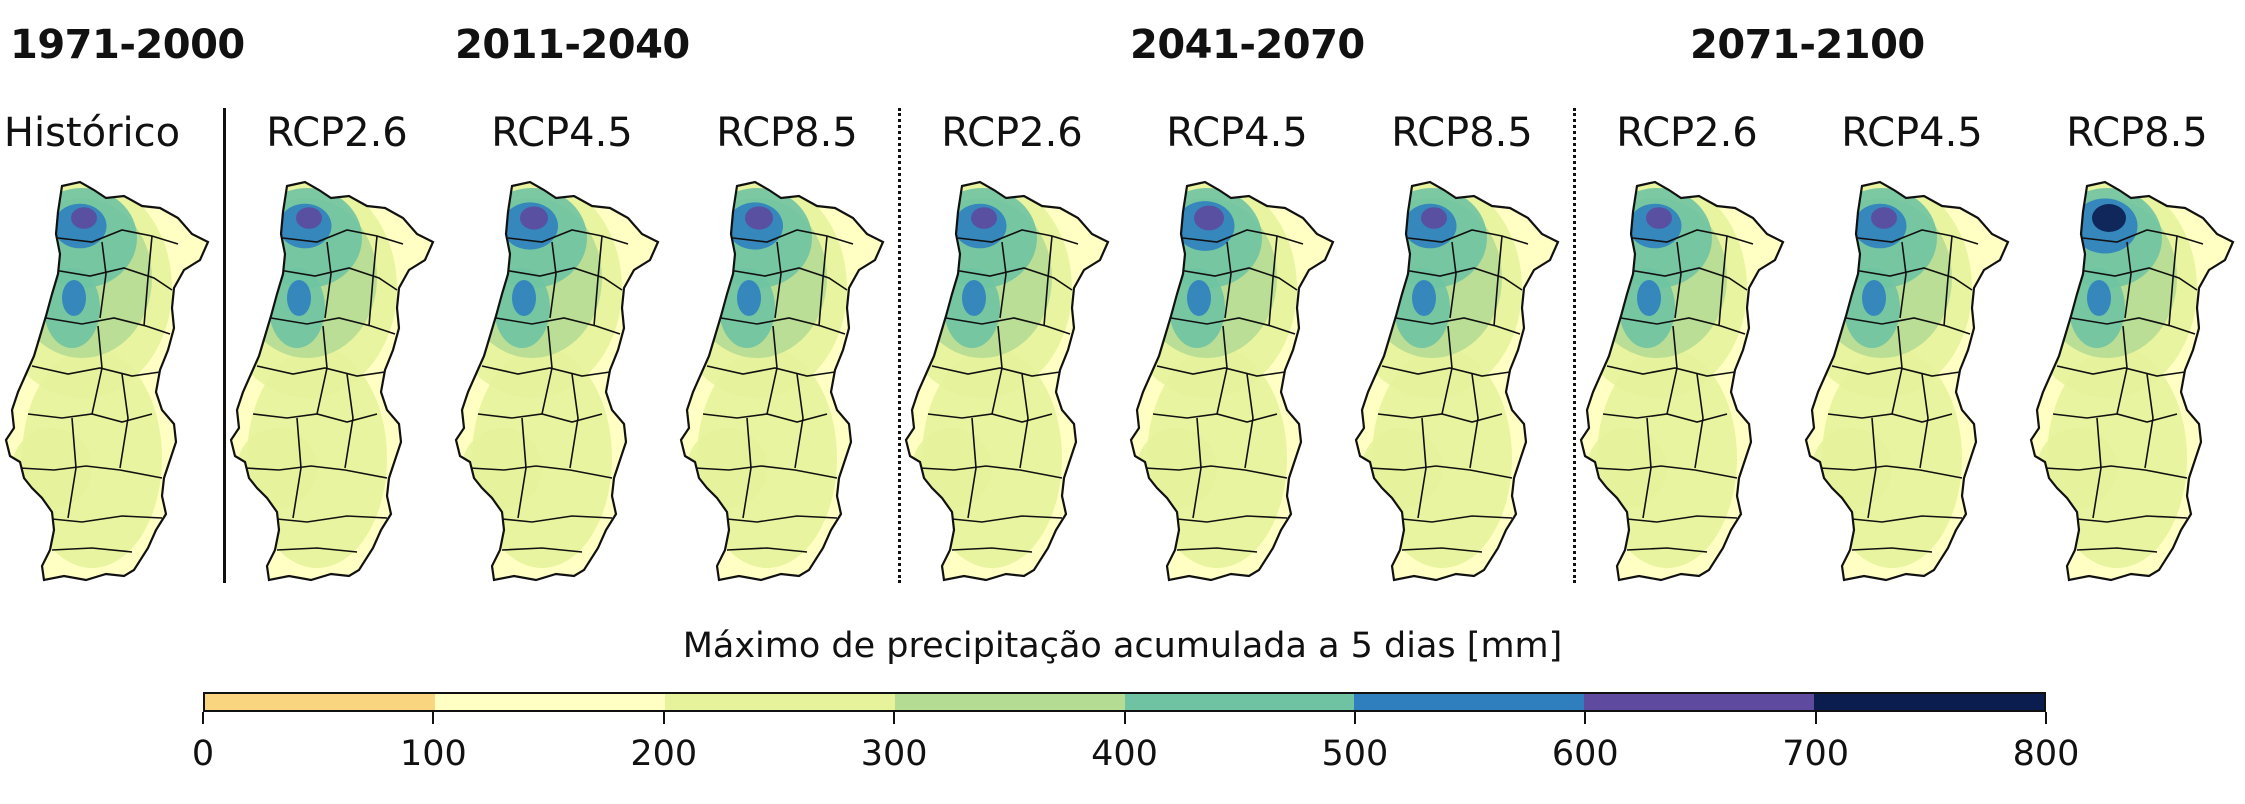  Describe the element at coordinates (127, 45) in the screenshot. I see `period-title-1971-2000: 1971-2000` at that location.